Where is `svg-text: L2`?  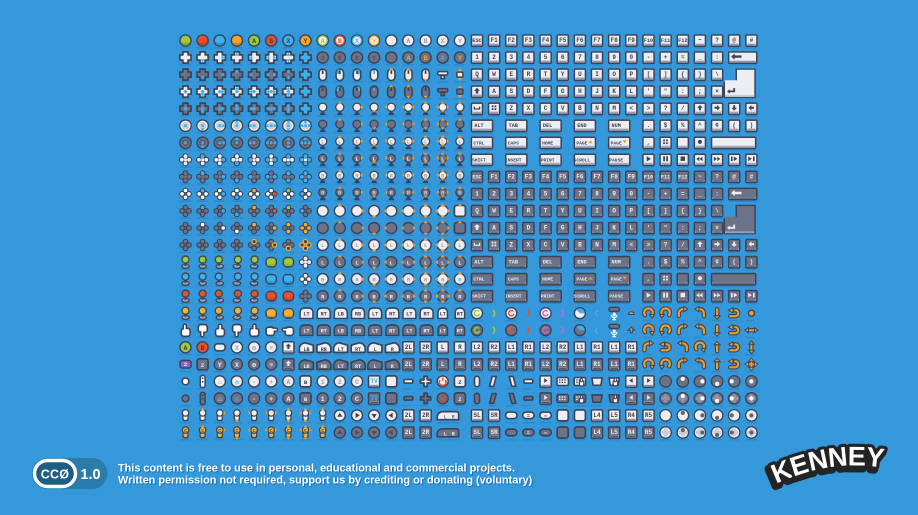 svg-text: L2 is located at coordinates (477, 347).